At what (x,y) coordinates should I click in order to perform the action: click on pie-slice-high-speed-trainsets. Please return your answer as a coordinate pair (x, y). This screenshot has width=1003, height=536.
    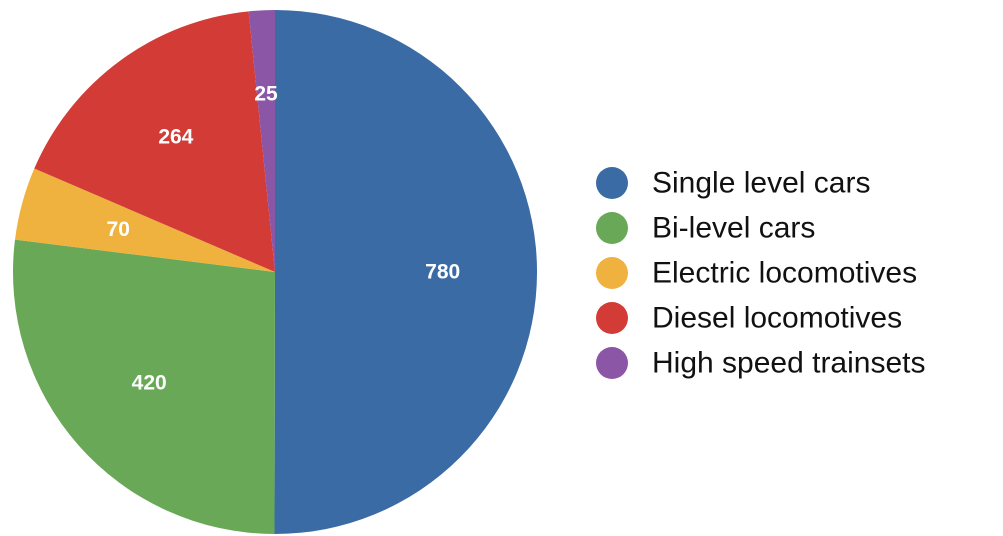
    Looking at the image, I should click on (261, 141).